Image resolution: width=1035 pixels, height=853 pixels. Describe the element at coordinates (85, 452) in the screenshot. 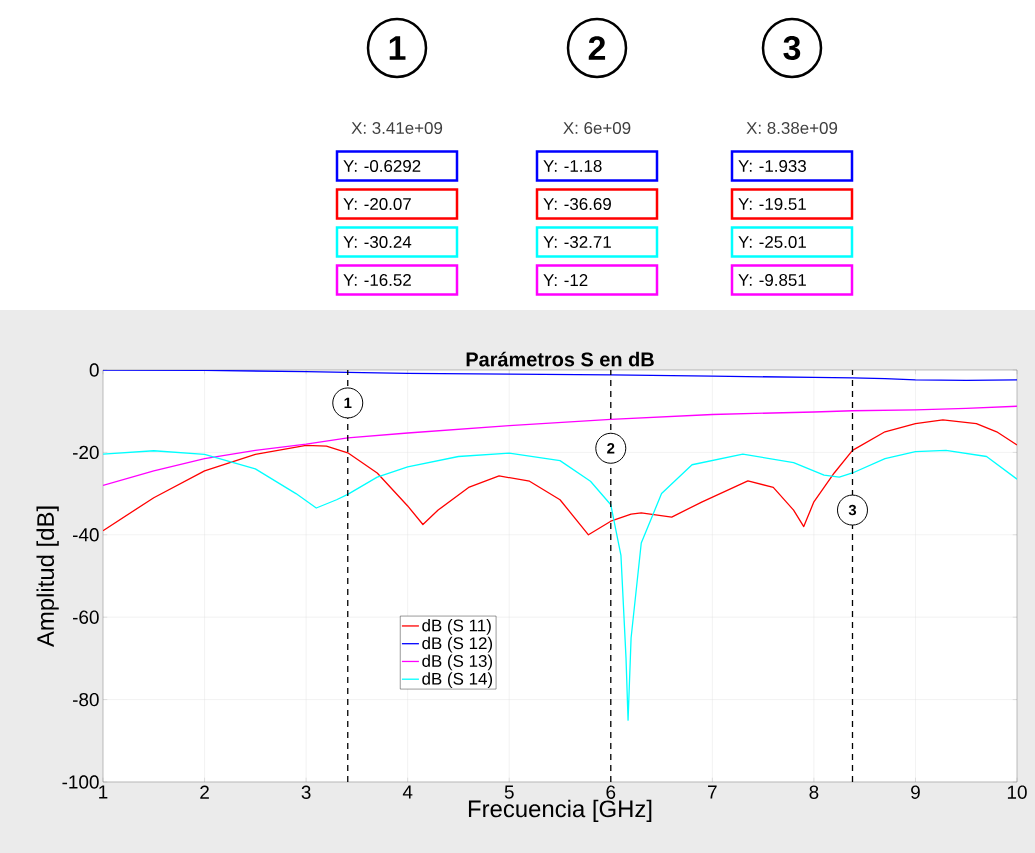

I see `y-tick-label: -20` at that location.